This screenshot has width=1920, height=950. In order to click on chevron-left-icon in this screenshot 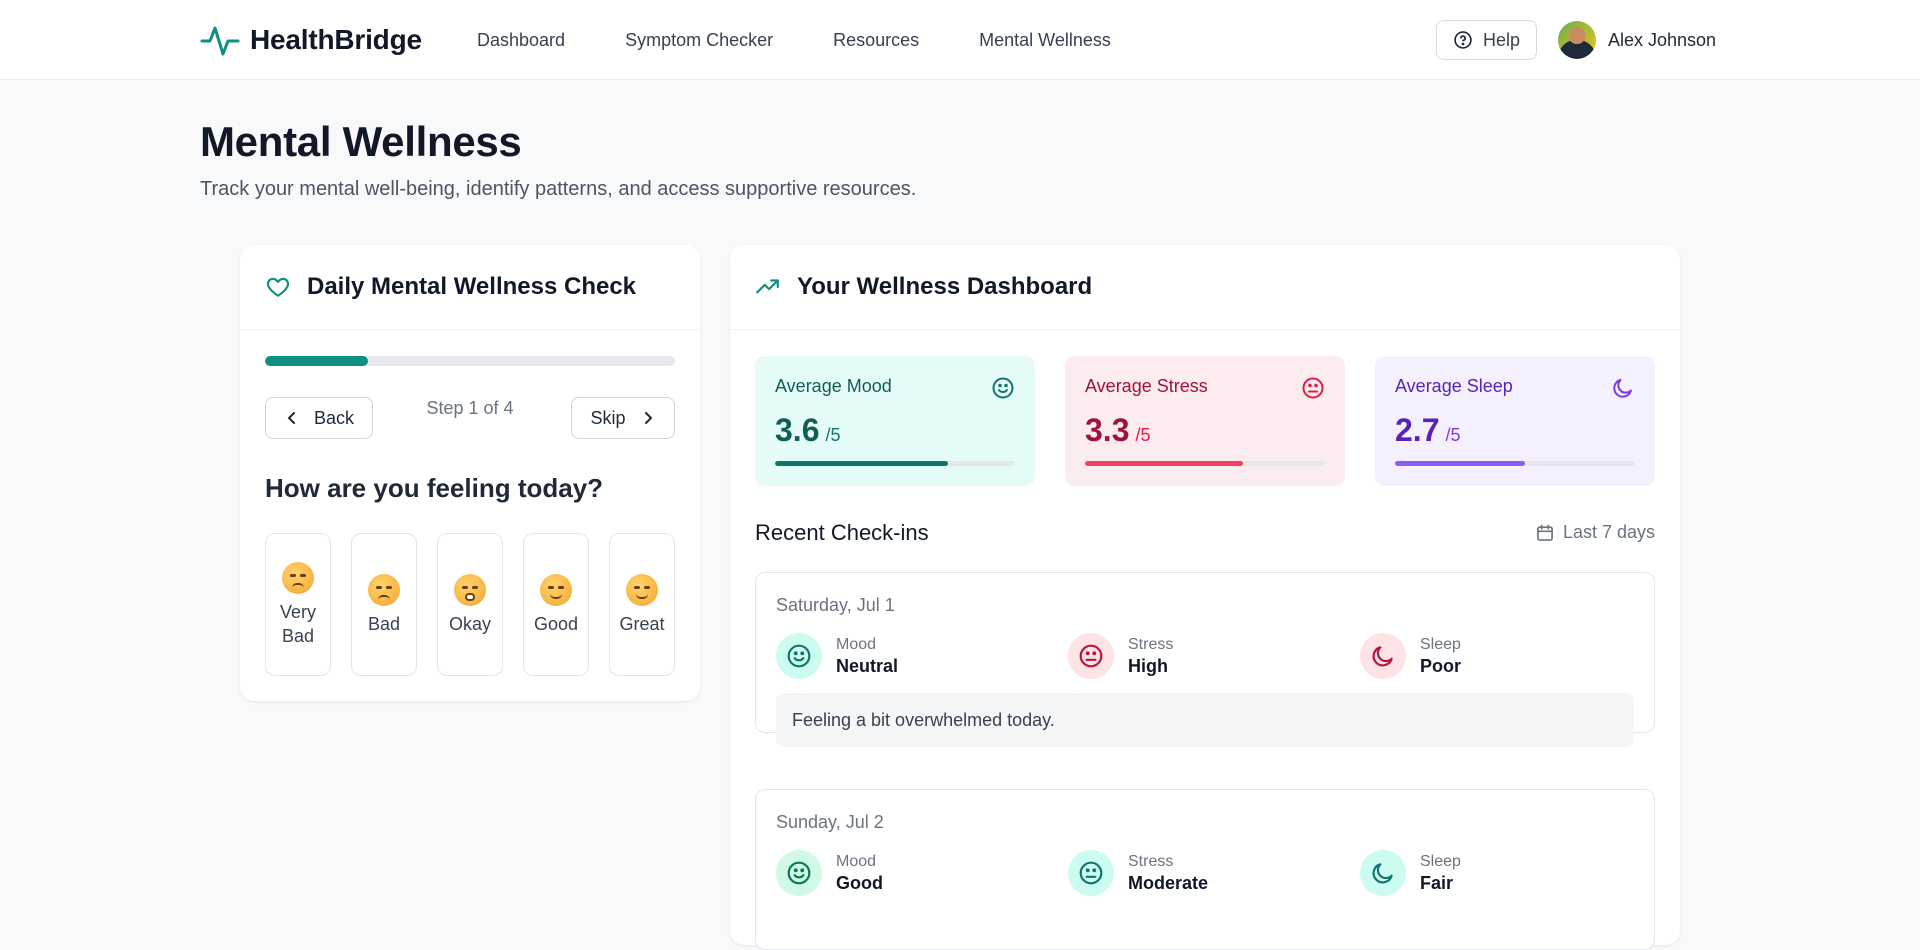, I will do `click(291, 418)`.